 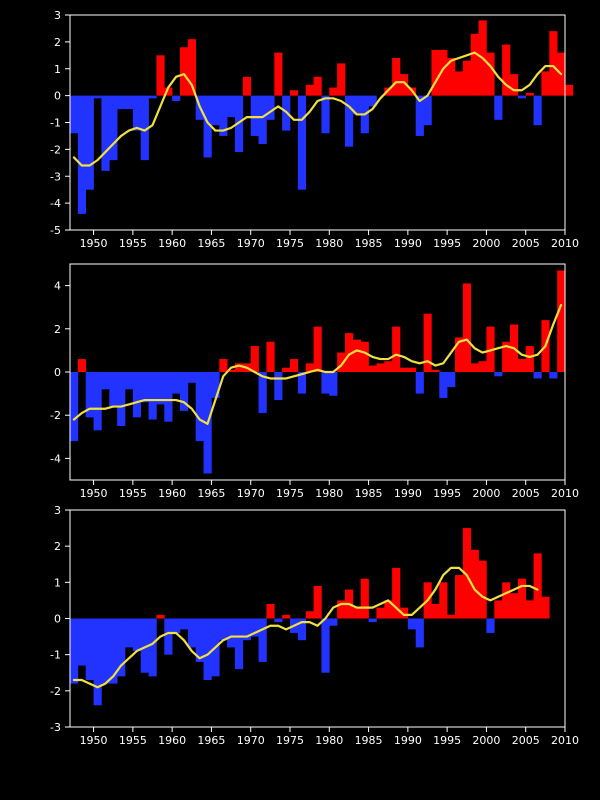 What do you see at coordinates (105, 381) in the screenshot?
I see `bar-1951` at bounding box center [105, 381].